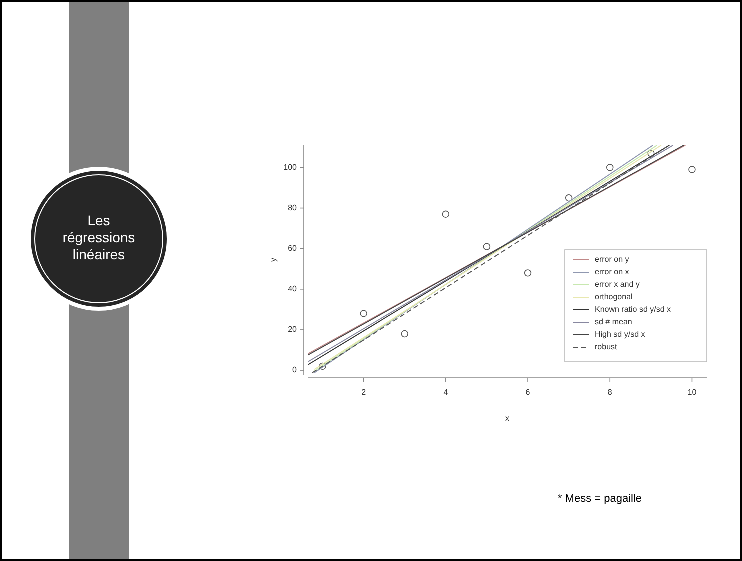 The height and width of the screenshot is (561, 742). Describe the element at coordinates (612, 259) in the screenshot. I see `legend-label: error on y` at that location.